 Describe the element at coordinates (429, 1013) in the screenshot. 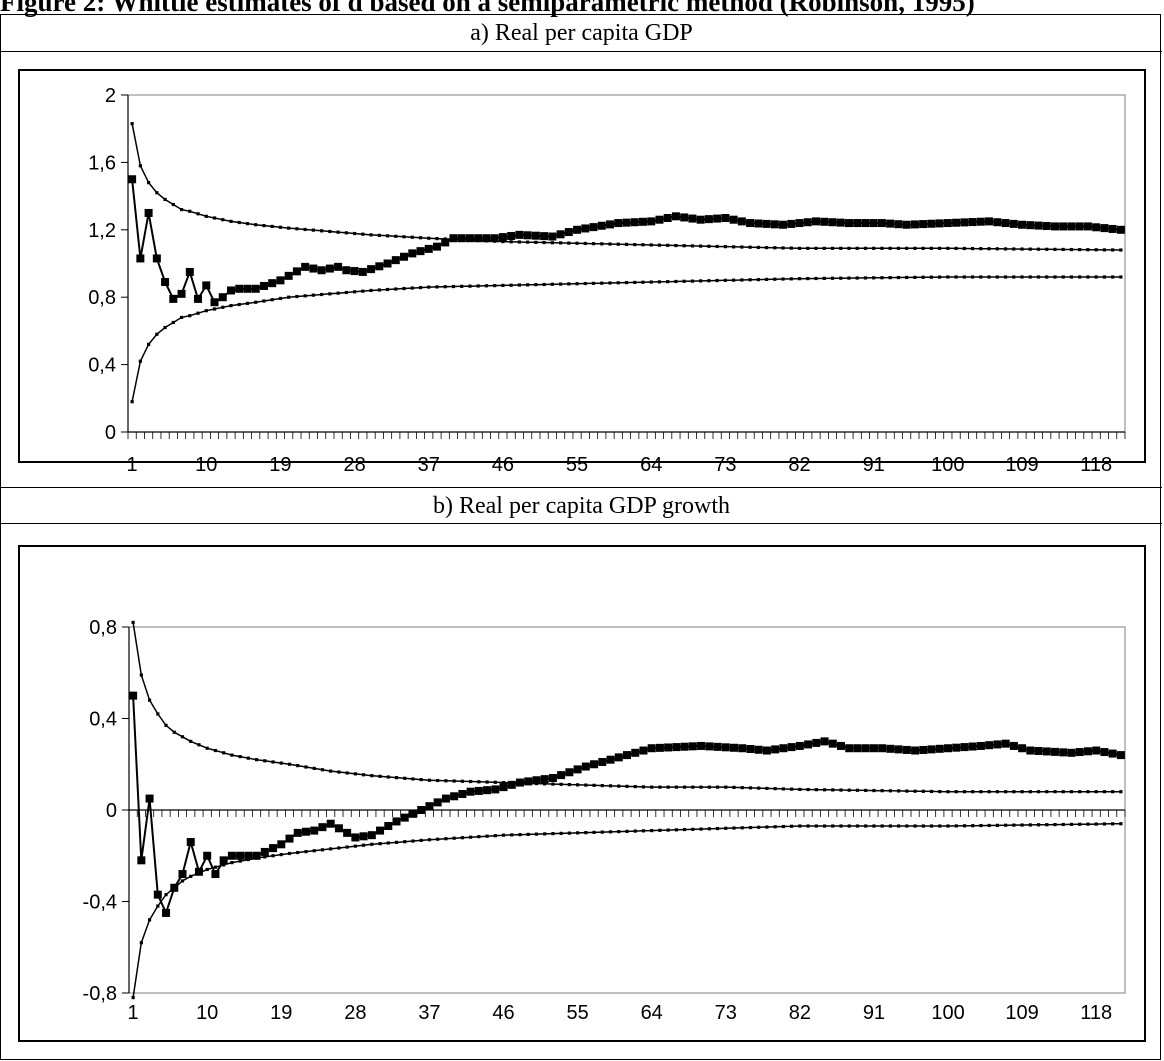

I see `x-tick-label: 37` at that location.